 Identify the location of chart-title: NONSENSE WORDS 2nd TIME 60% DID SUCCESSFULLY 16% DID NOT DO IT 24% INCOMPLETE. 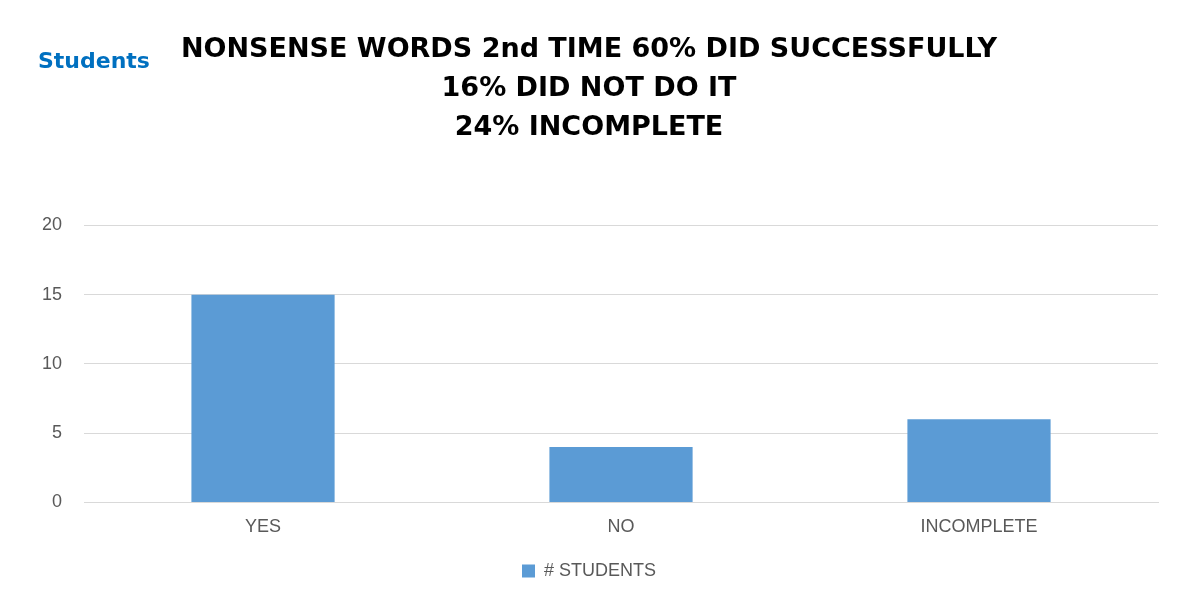
(589, 86).